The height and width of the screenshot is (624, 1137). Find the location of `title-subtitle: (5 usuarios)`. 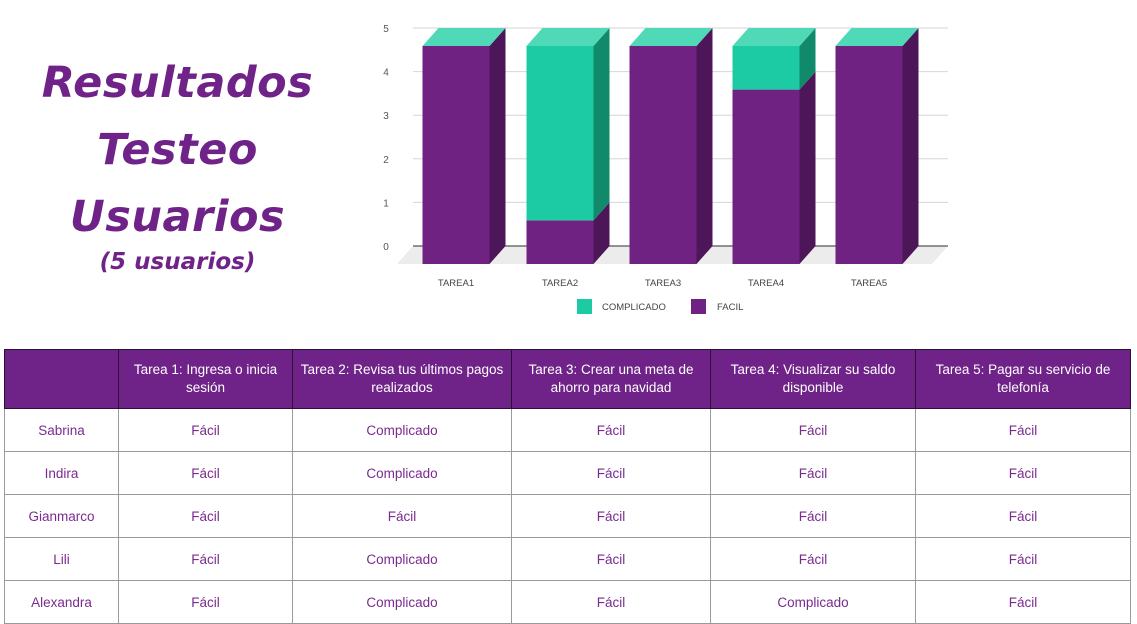

title-subtitle: (5 usuarios) is located at coordinates (177, 262).